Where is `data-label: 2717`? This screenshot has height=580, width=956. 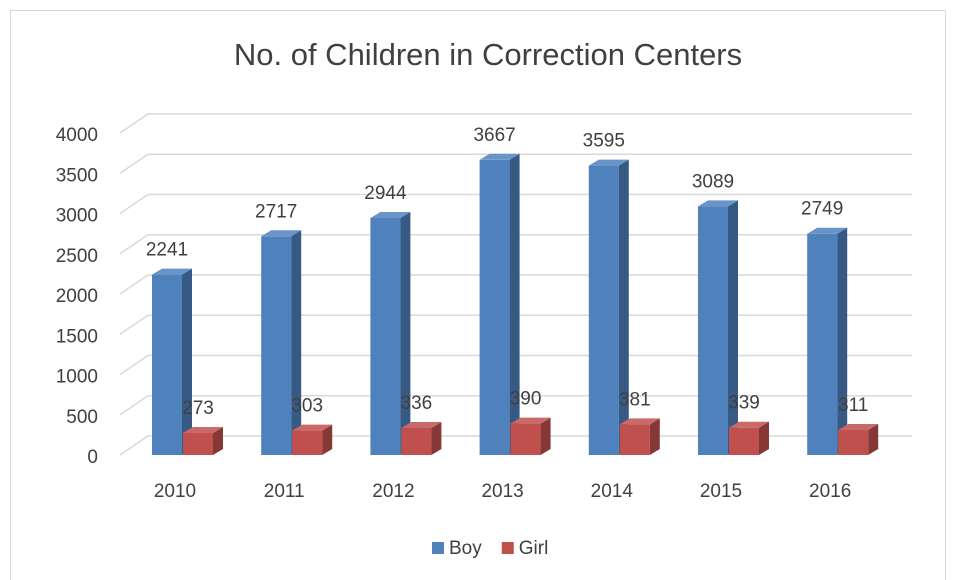
data-label: 2717 is located at coordinates (276, 211).